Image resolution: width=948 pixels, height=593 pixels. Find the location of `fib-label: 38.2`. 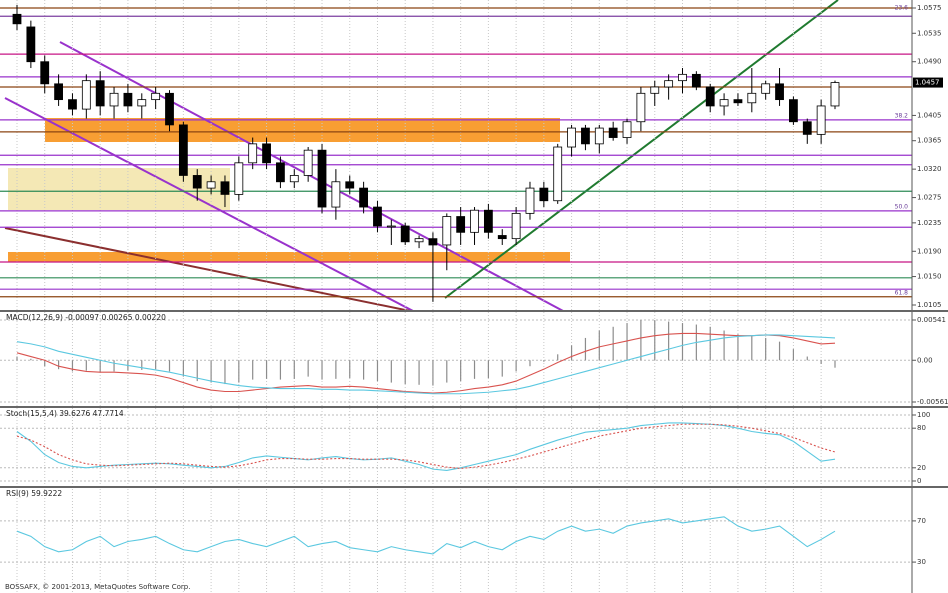

fib-label: 38.2 is located at coordinates (902, 115).